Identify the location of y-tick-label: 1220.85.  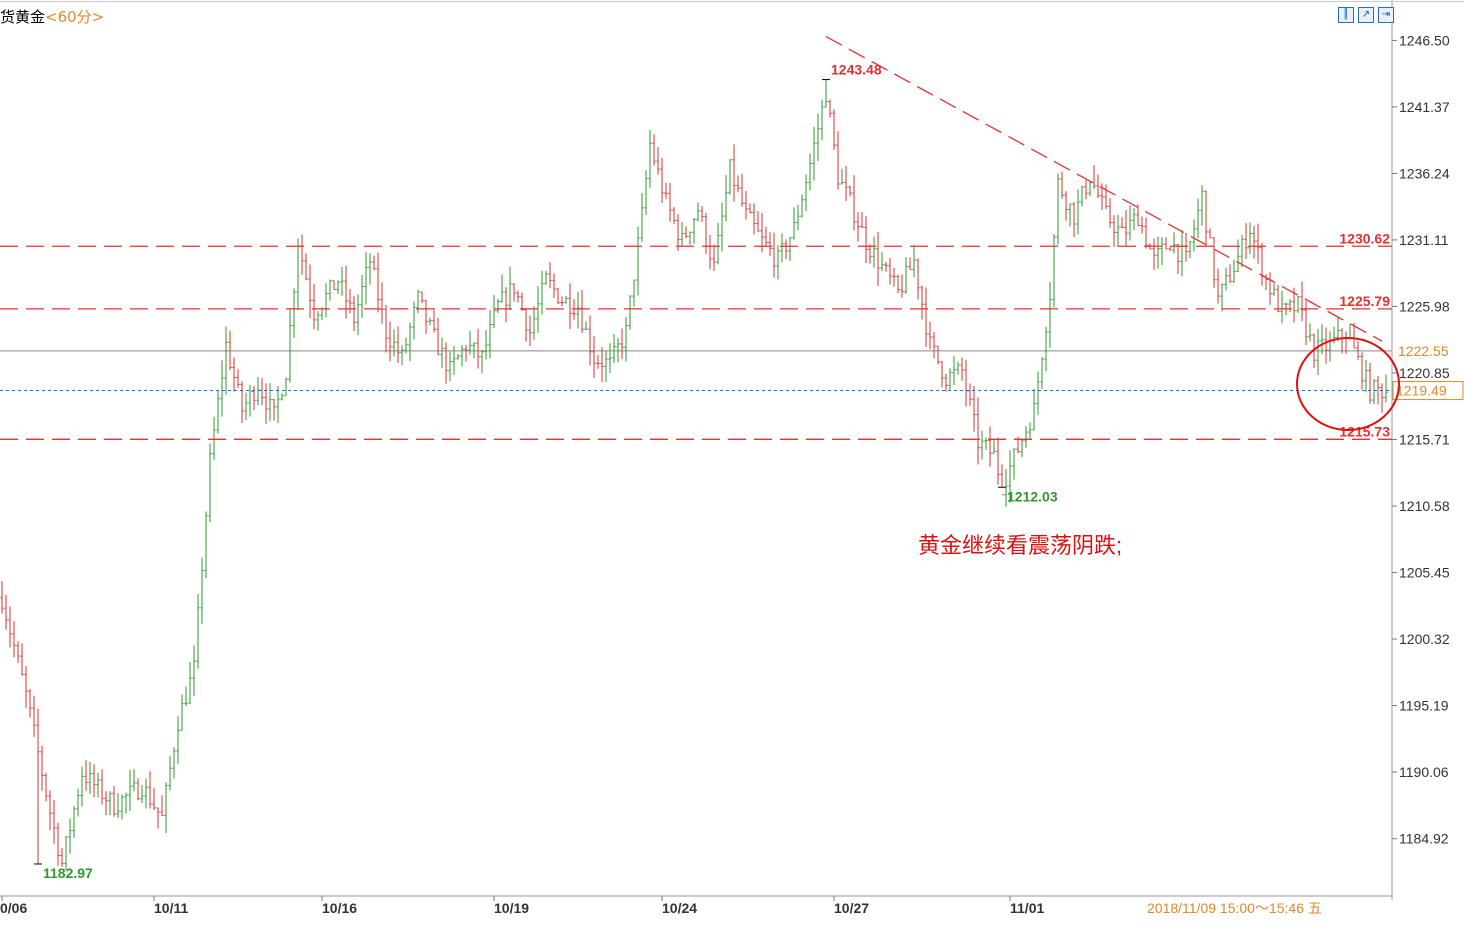
(1424, 373).